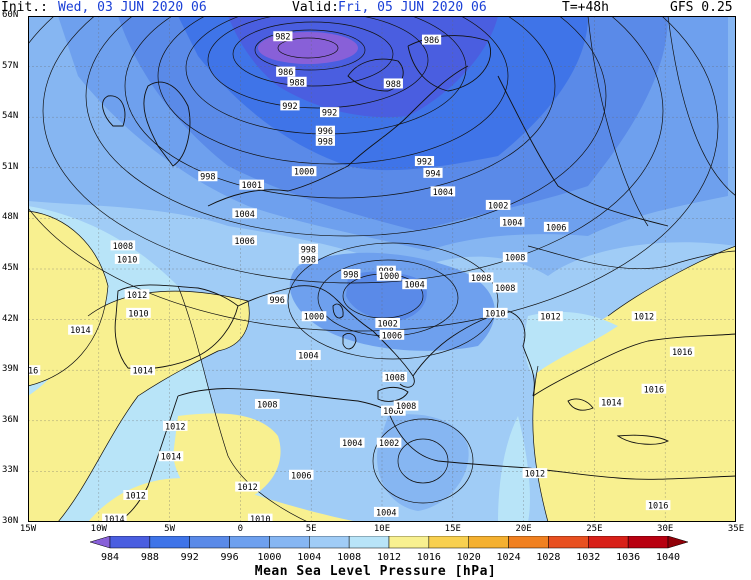  What do you see at coordinates (308, 48) in the screenshot?
I see `low-centre` at bounding box center [308, 48].